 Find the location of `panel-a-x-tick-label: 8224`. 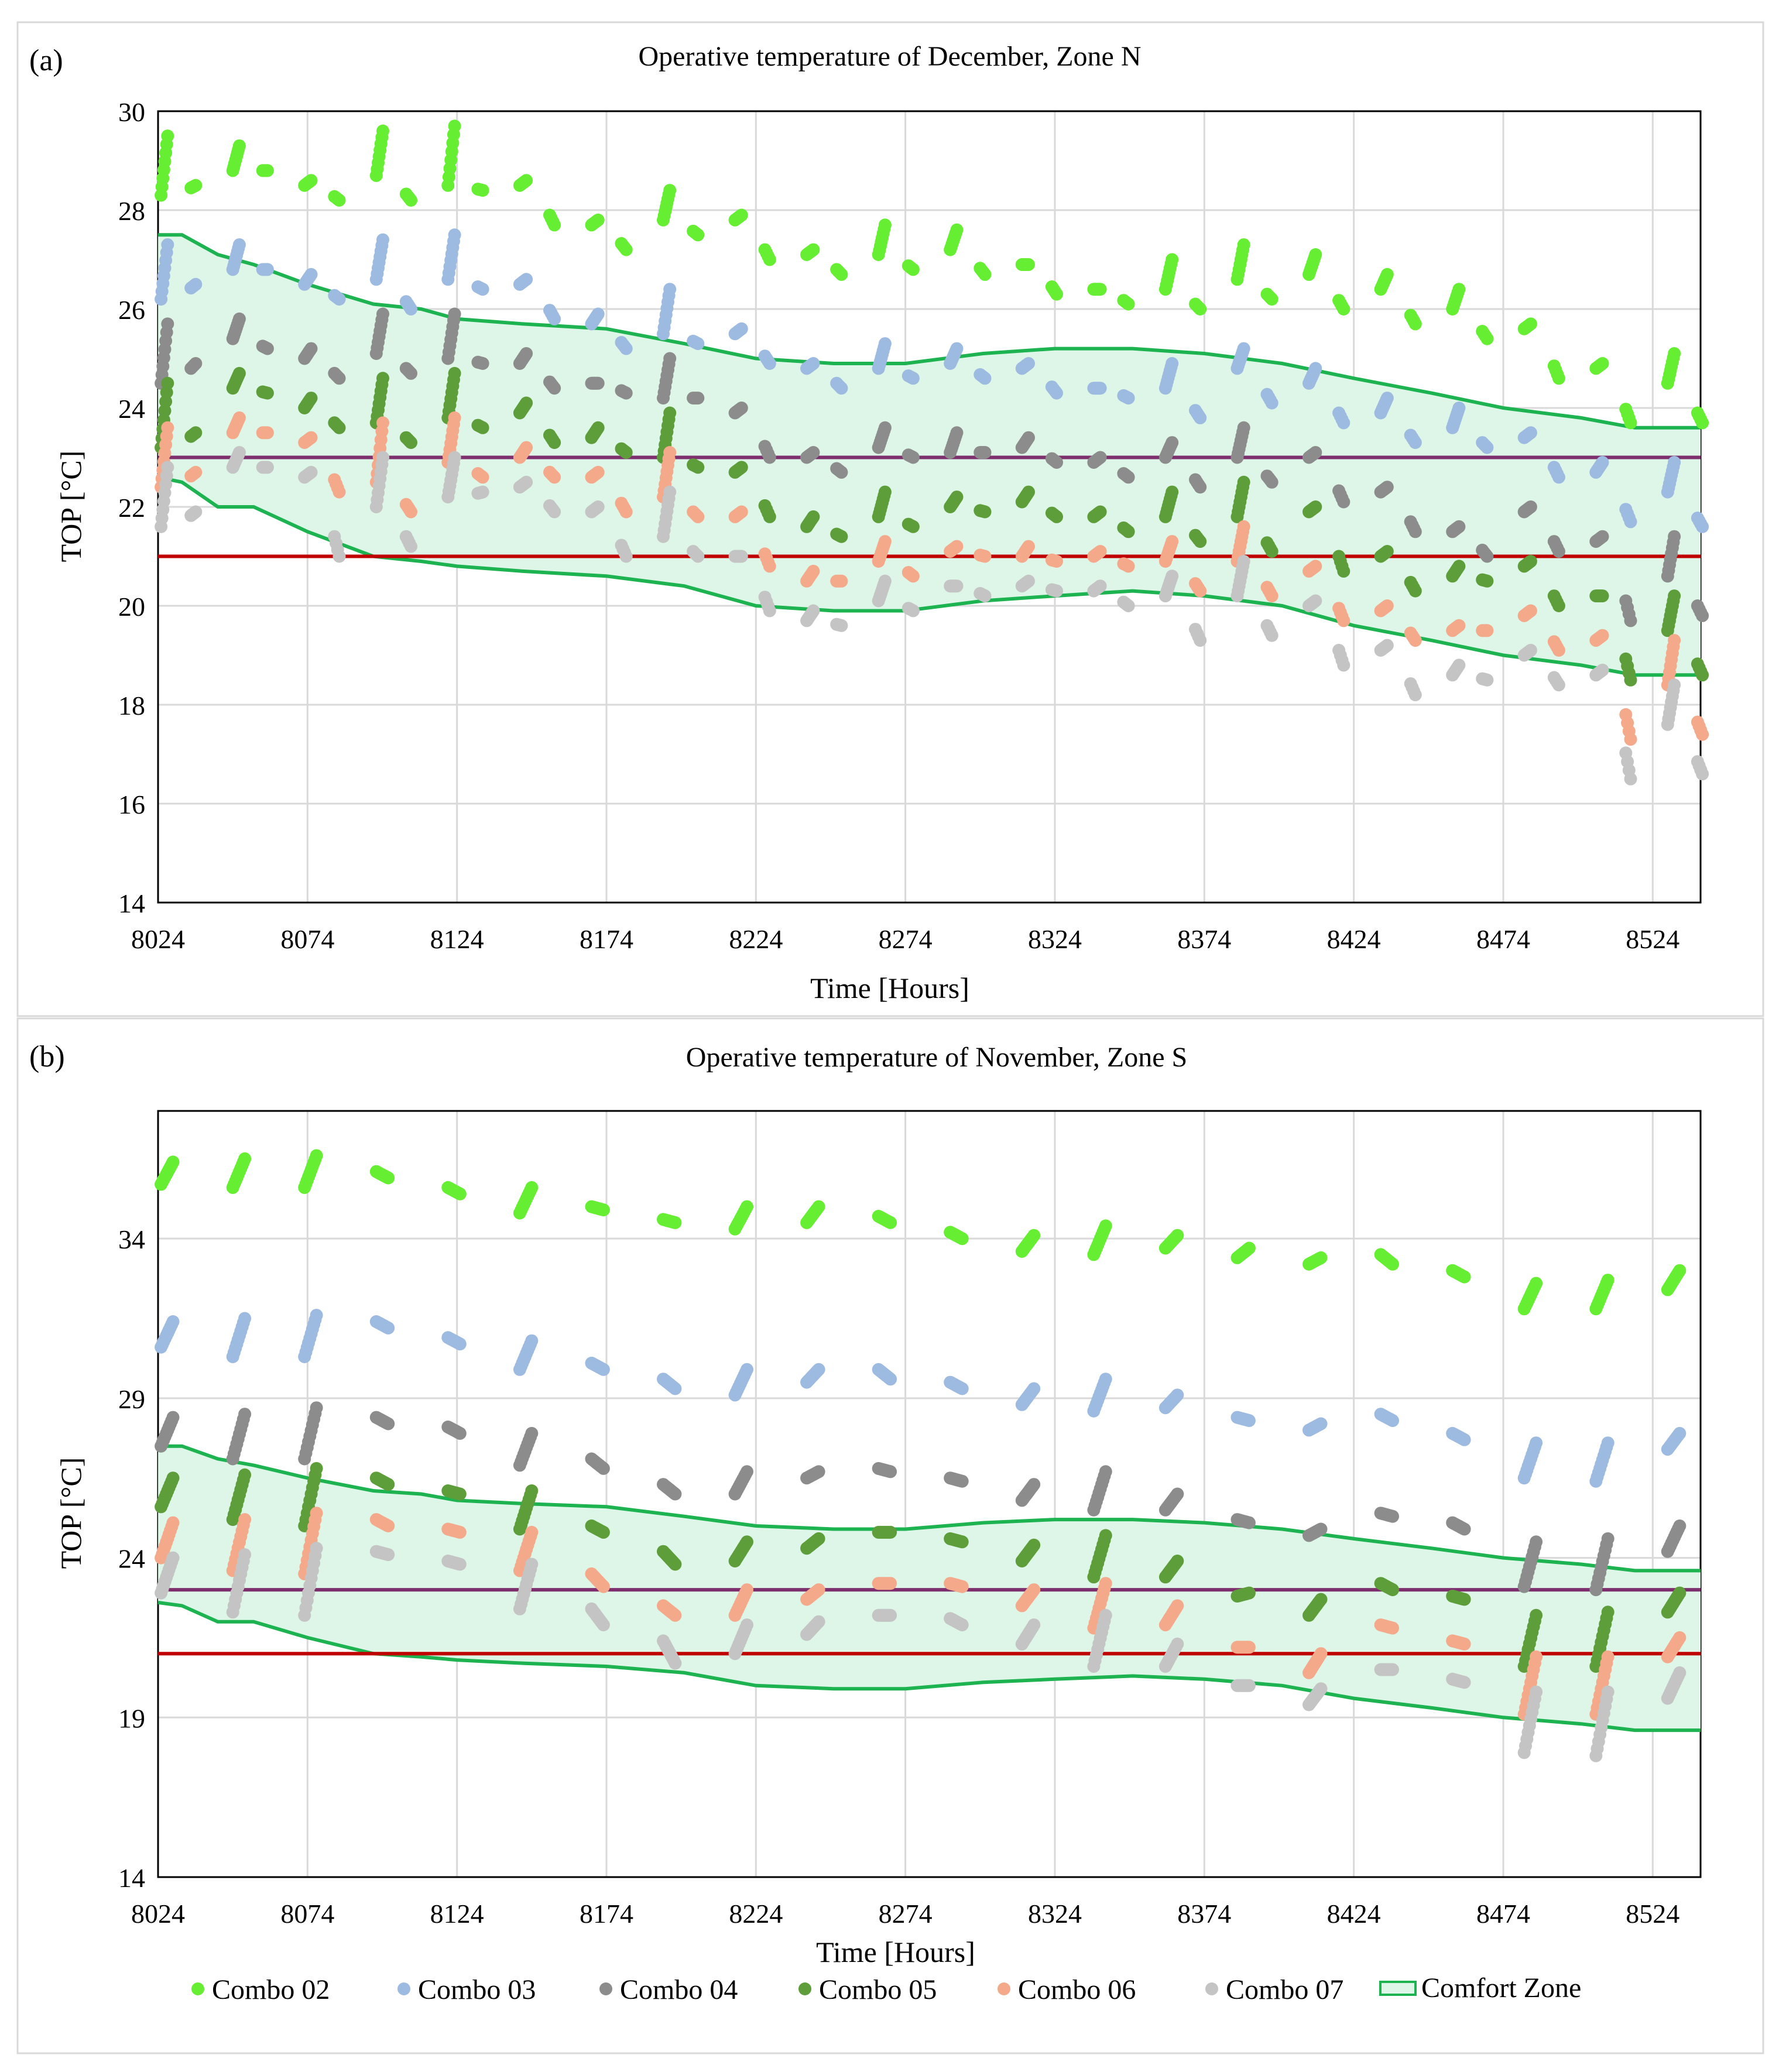

panel-a-x-tick-label: 8224 is located at coordinates (756, 939).